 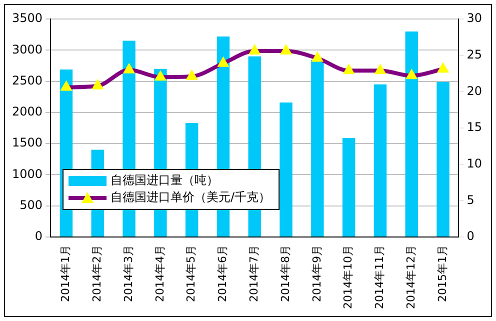 What do you see at coordinates (474, 18) in the screenshot?
I see `y2-tick-label: 30` at bounding box center [474, 18].